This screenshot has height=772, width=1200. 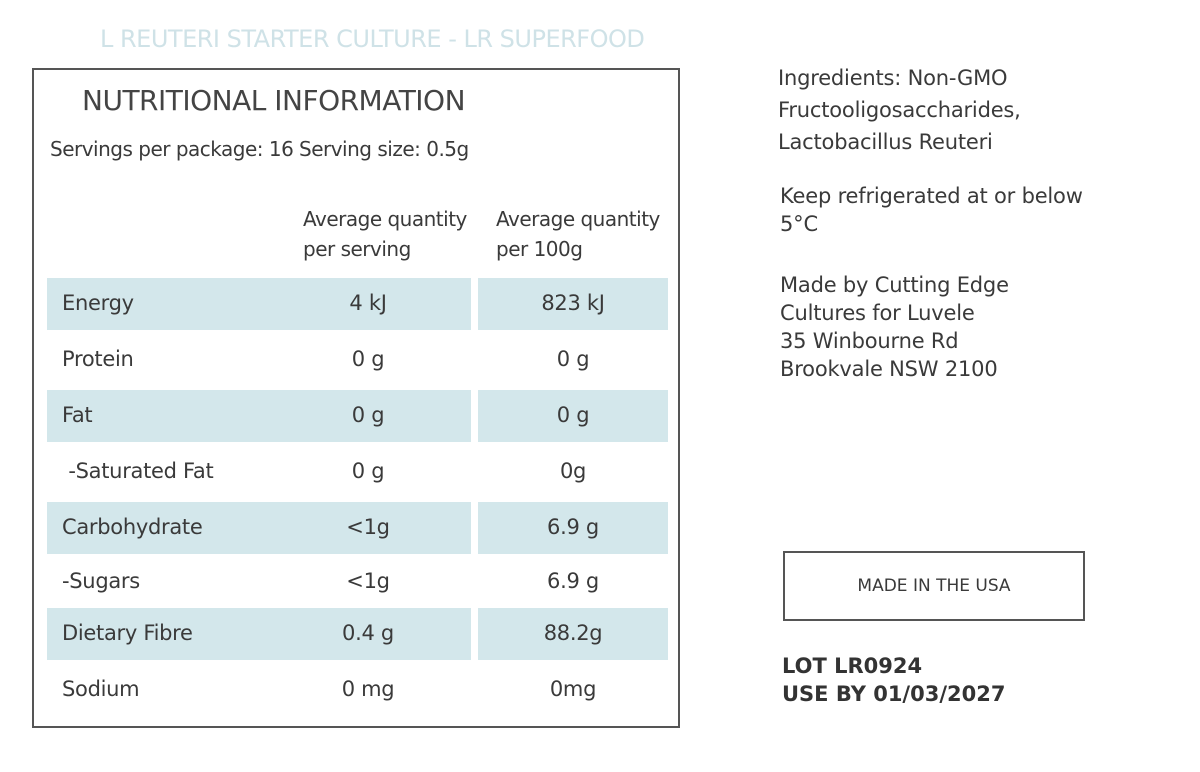 What do you see at coordinates (889, 369) in the screenshot?
I see `maker-line: Brookvale NSW 2100` at bounding box center [889, 369].